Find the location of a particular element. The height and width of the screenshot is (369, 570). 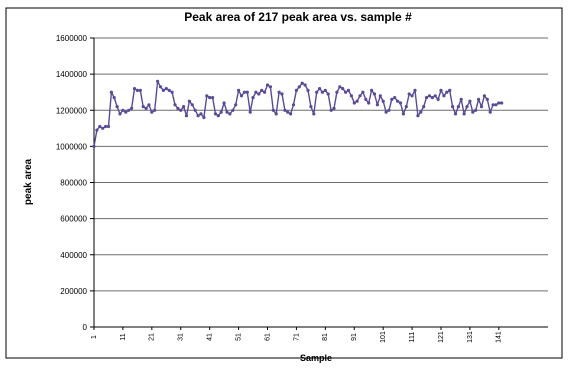

x-tick-label: 111 is located at coordinates (412, 337).